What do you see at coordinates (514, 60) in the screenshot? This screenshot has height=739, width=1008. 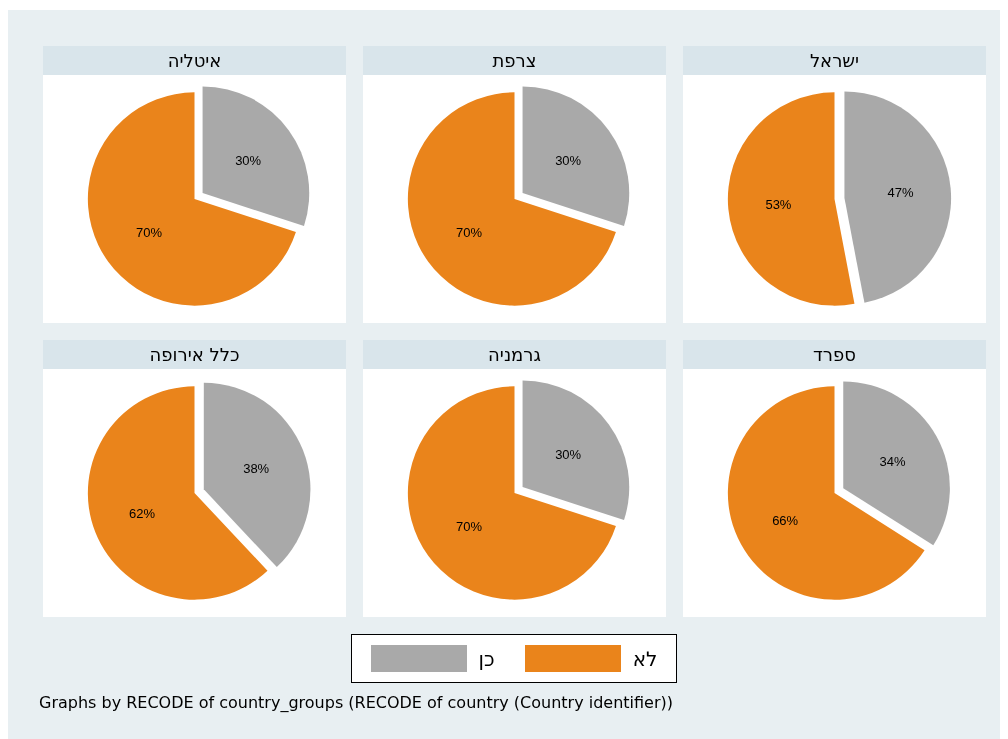 I see `chart-title: צרפת` at bounding box center [514, 60].